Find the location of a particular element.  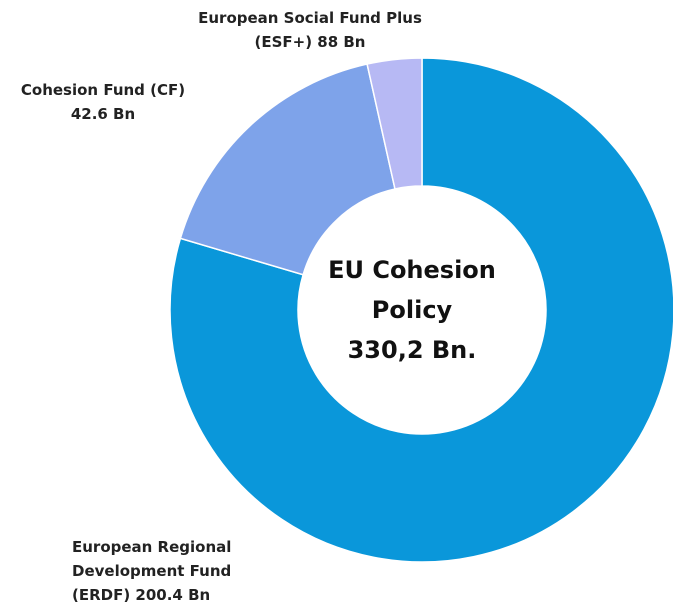

slice-esf is located at coordinates (394, 123).